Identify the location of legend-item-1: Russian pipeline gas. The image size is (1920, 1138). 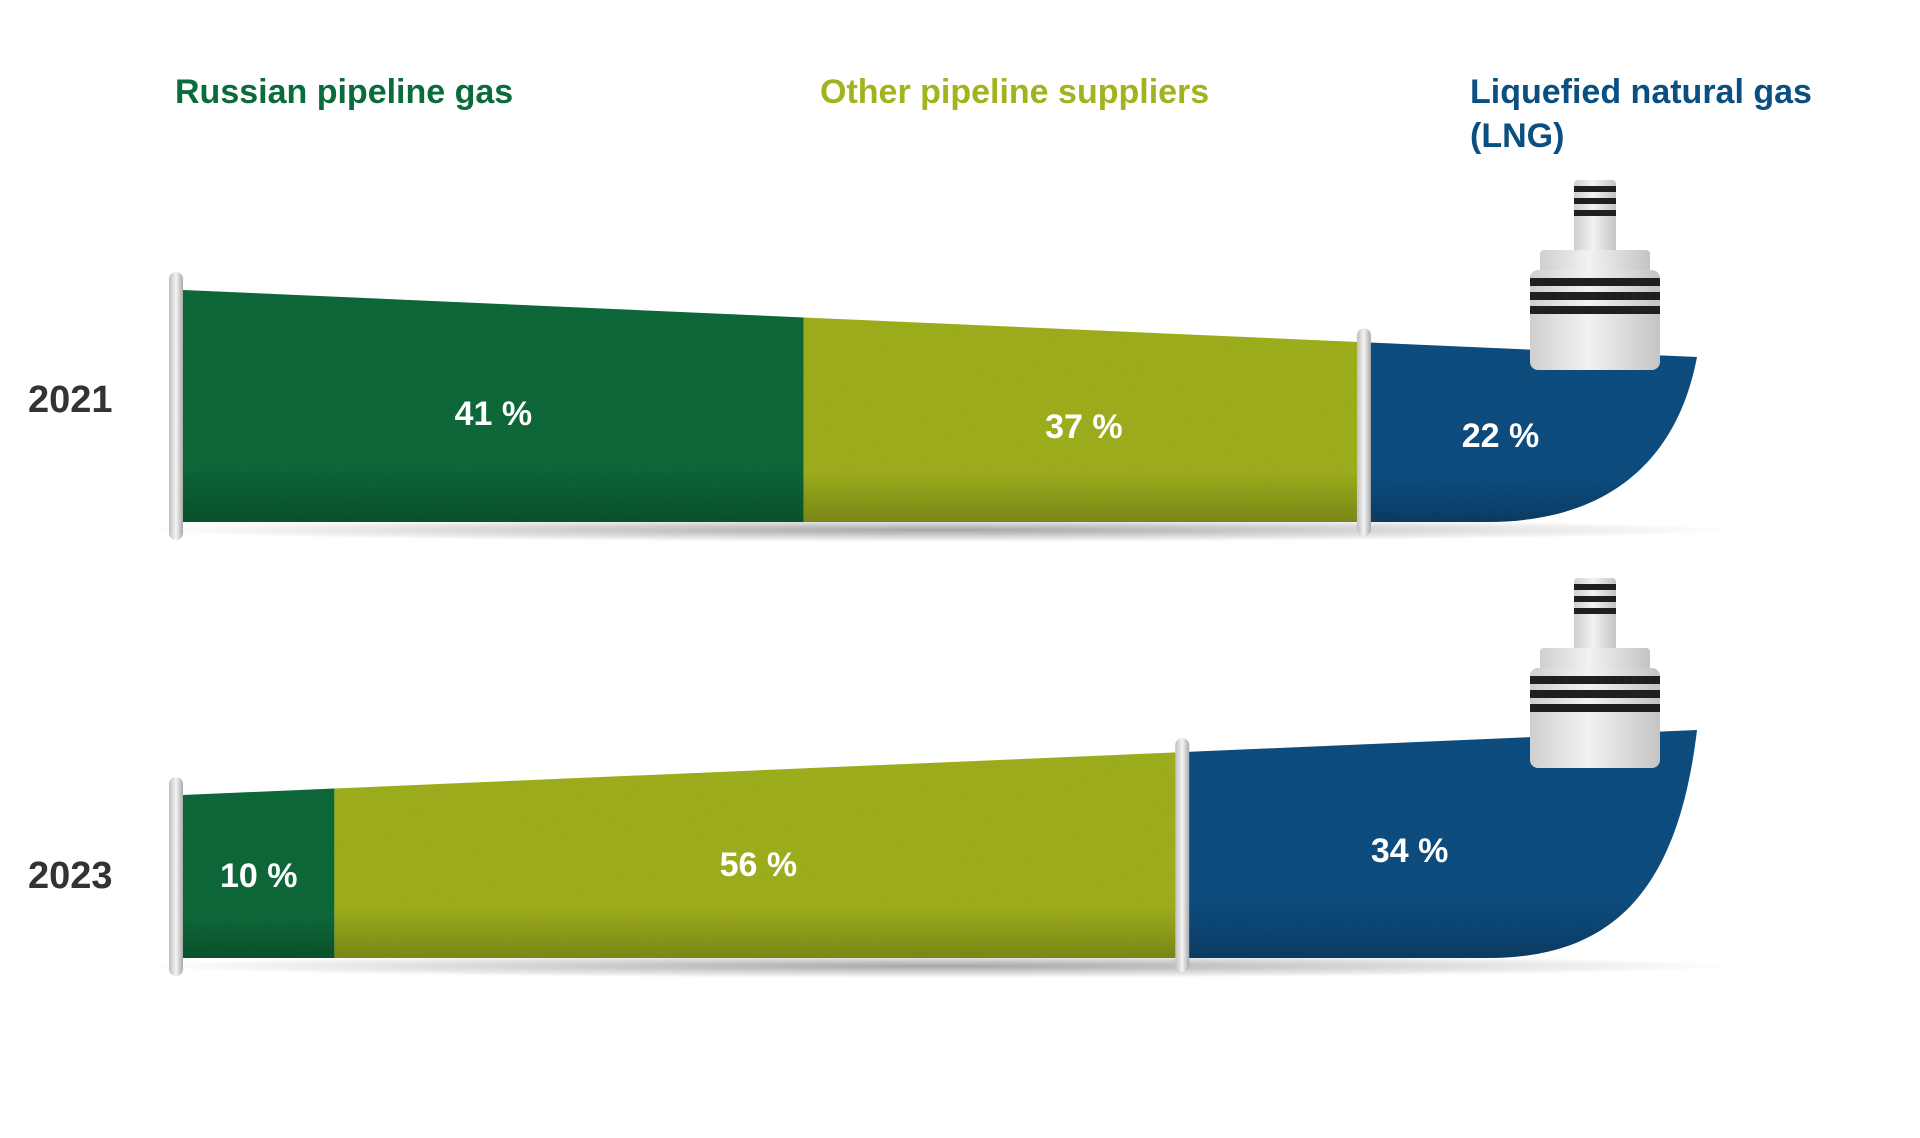
(344, 92).